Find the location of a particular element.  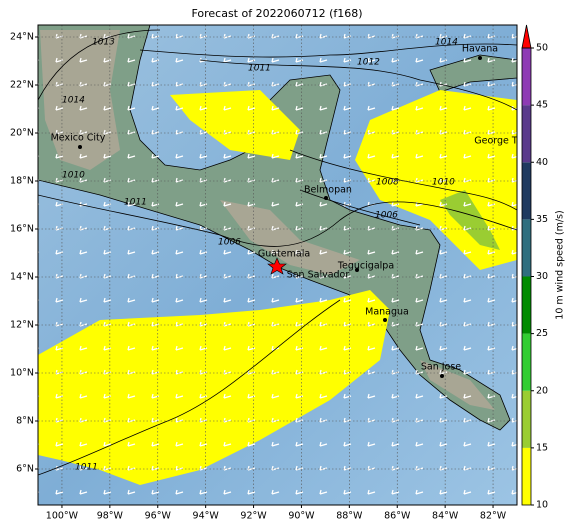

city-label: George Town is located at coordinates (504, 141).